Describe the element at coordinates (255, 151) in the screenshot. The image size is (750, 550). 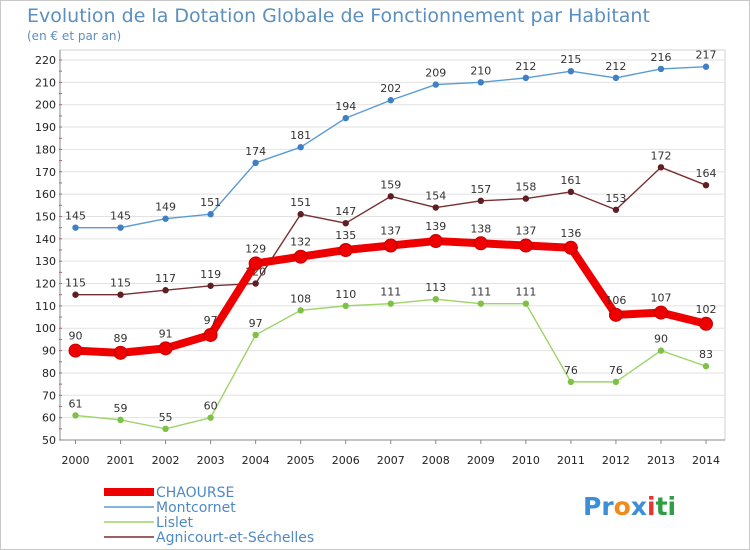
I see `data-label: 174` at that location.